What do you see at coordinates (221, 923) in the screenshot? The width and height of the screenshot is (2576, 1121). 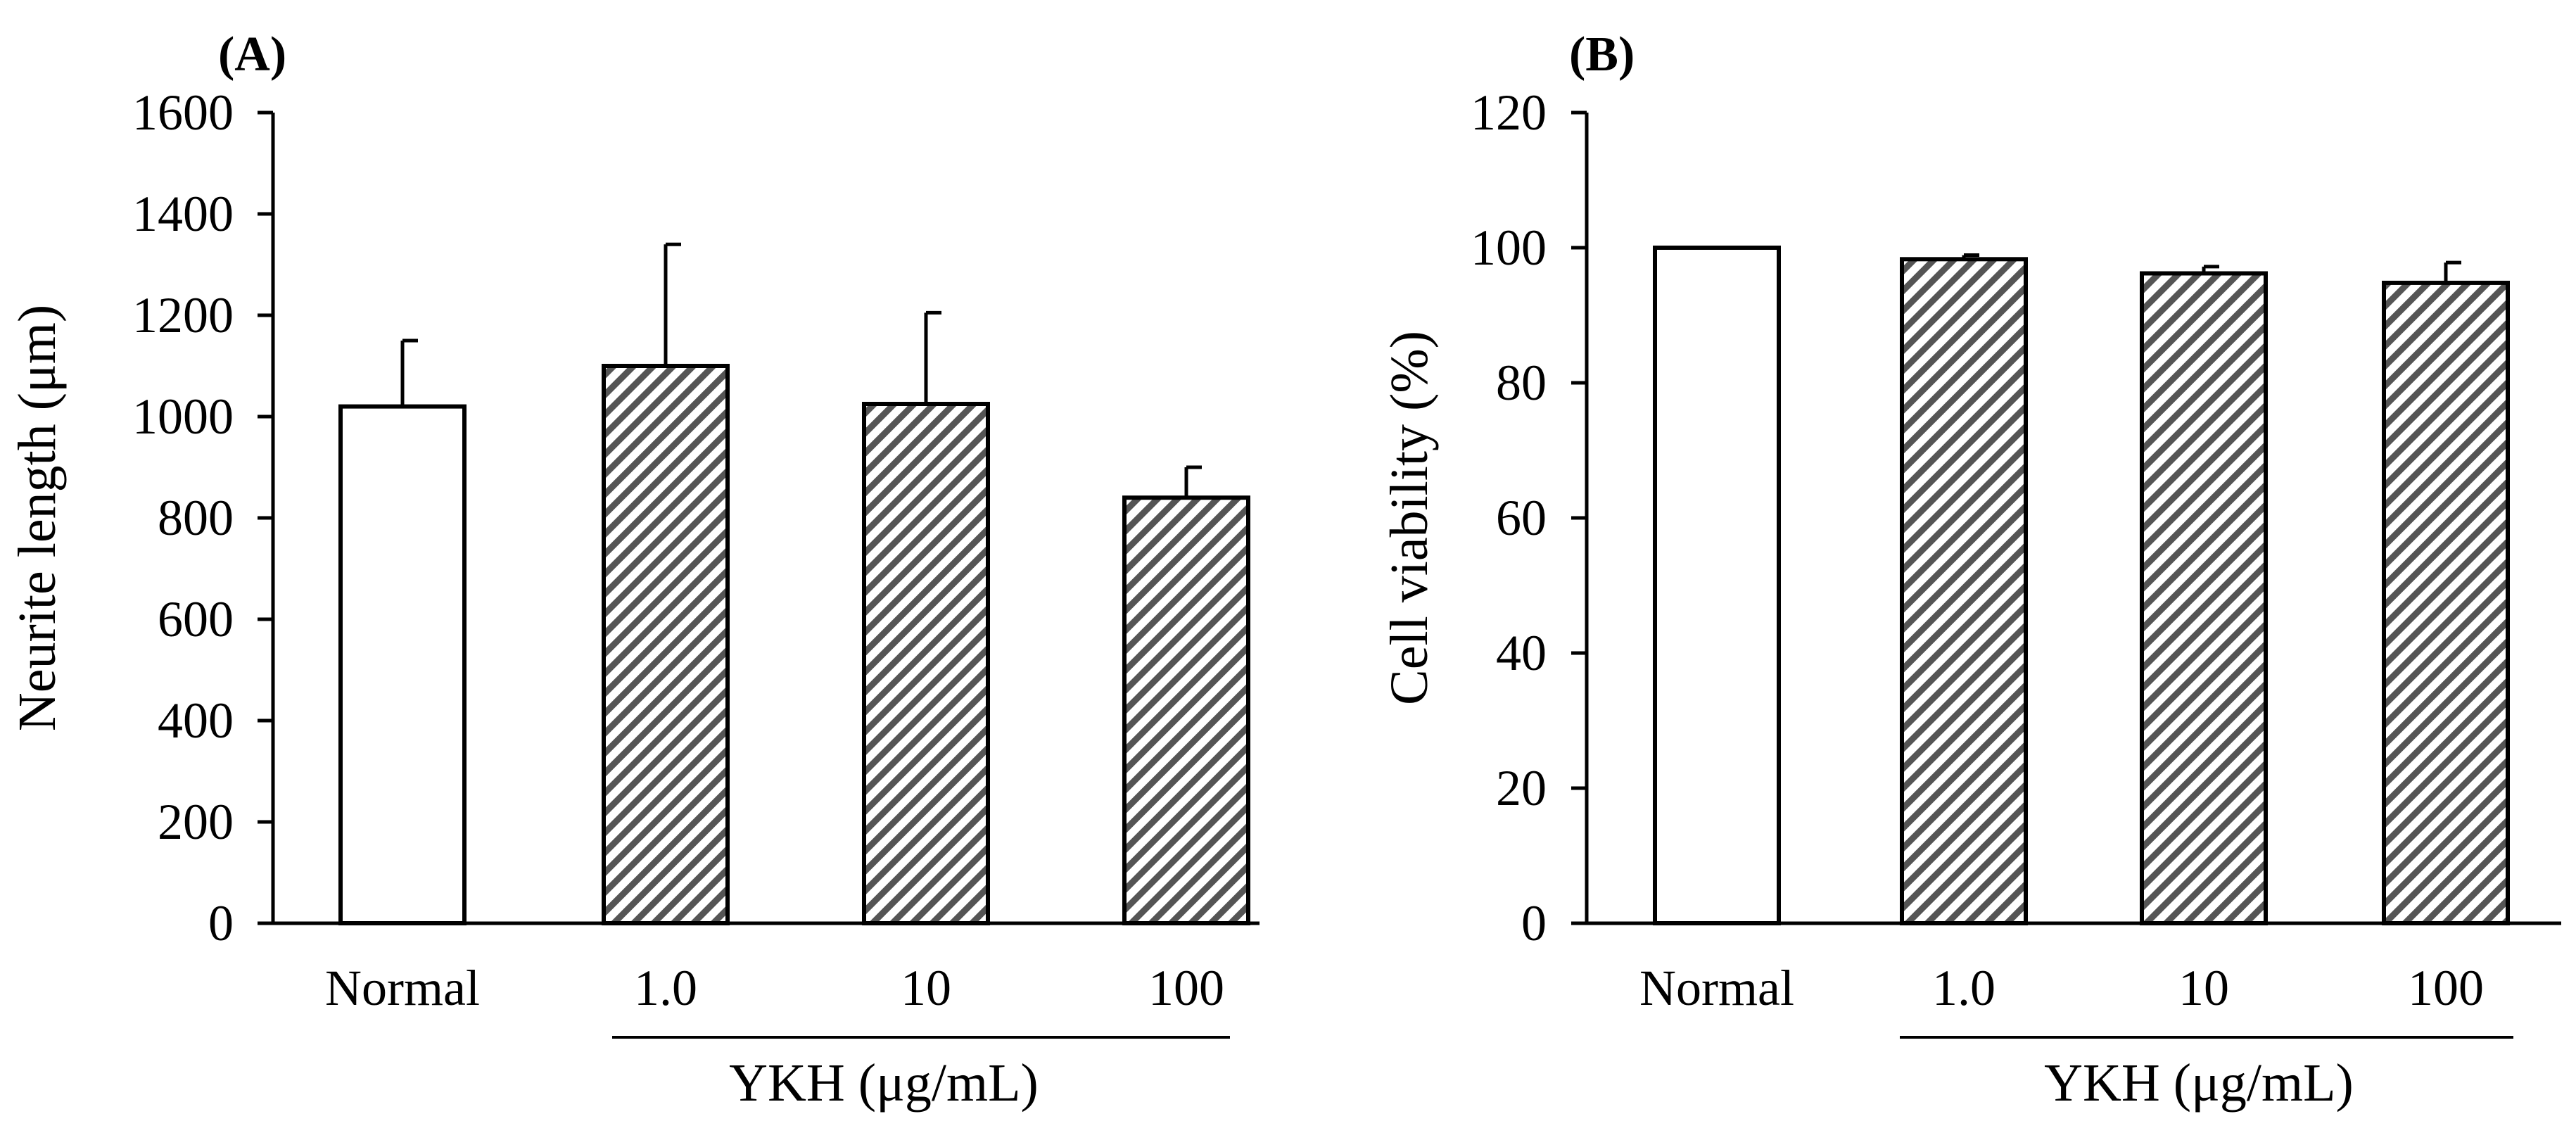 I see `panel-a-y-tick-label: 0` at bounding box center [221, 923].